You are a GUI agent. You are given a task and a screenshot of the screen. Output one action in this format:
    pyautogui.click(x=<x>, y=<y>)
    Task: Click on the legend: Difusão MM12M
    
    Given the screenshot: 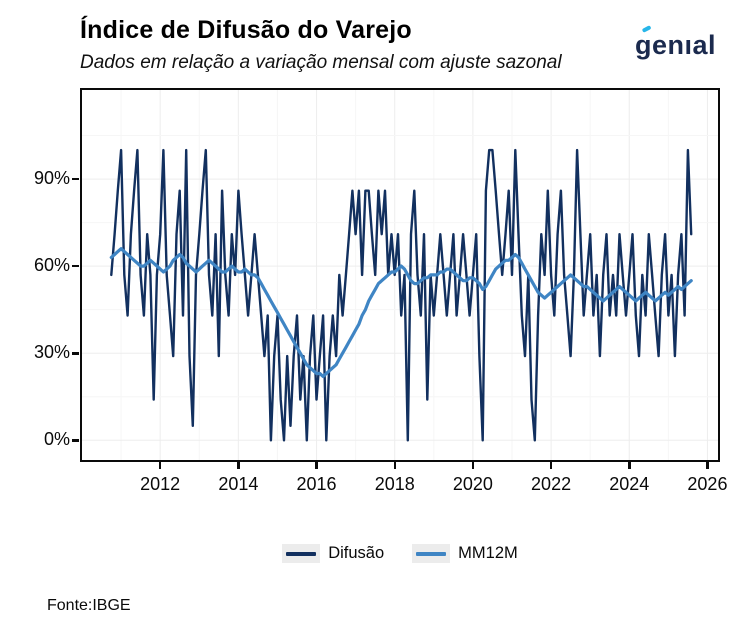 What is the action you would take?
    pyautogui.click(x=400, y=553)
    